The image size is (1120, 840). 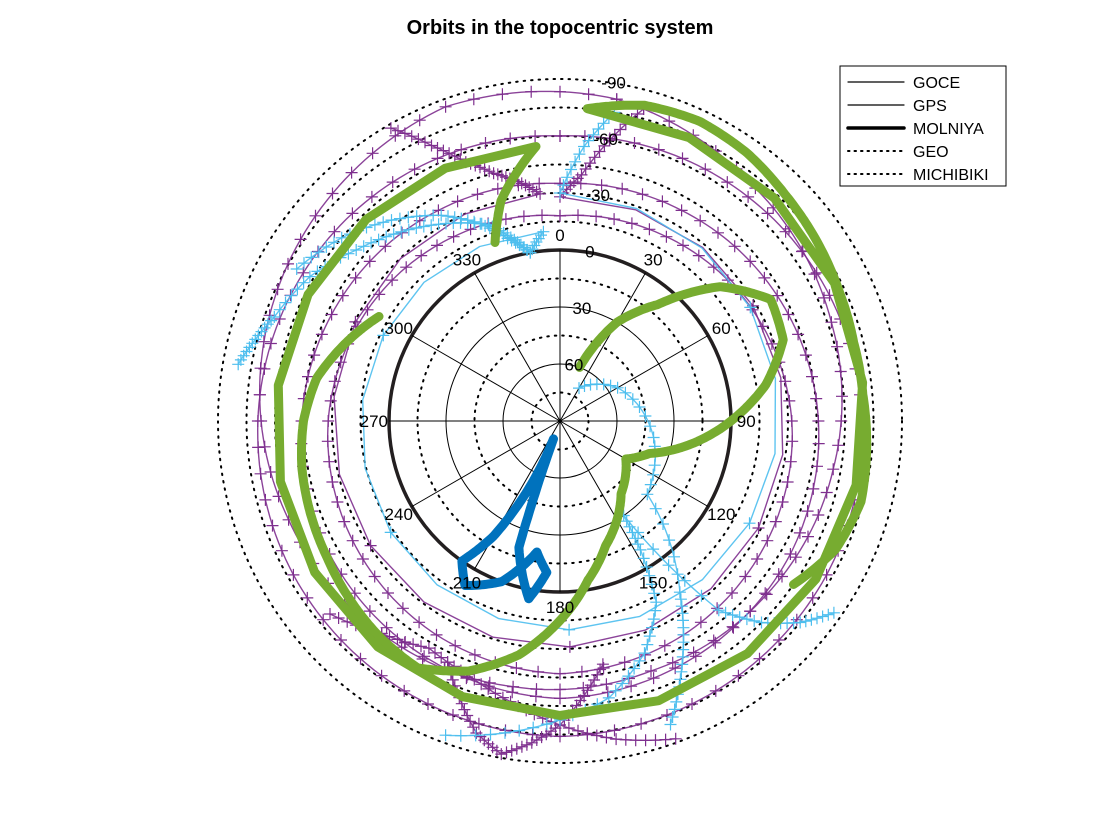 What do you see at coordinates (930, 106) in the screenshot?
I see `legend-label: GPS` at bounding box center [930, 106].